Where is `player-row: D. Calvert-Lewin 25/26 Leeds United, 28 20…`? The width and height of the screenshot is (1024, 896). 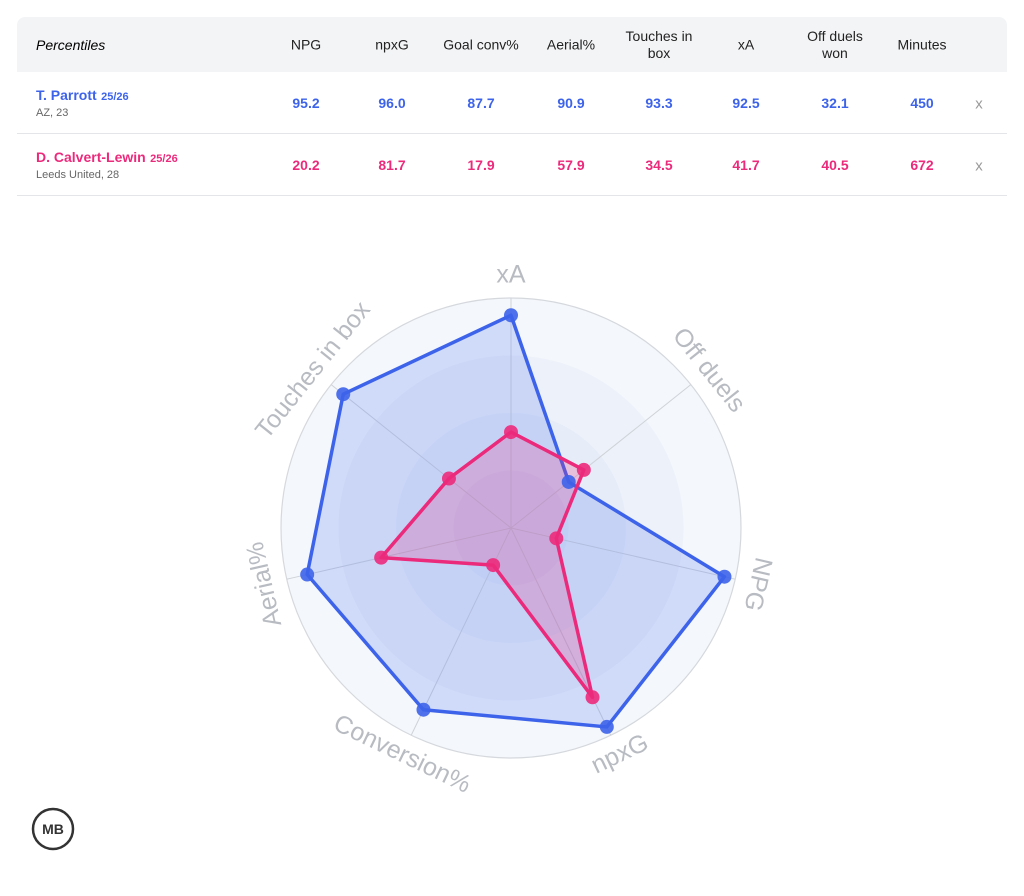 player-row: D. Calvert-Lewin 25/26 Leeds United, 28 20… is located at coordinates (512, 165).